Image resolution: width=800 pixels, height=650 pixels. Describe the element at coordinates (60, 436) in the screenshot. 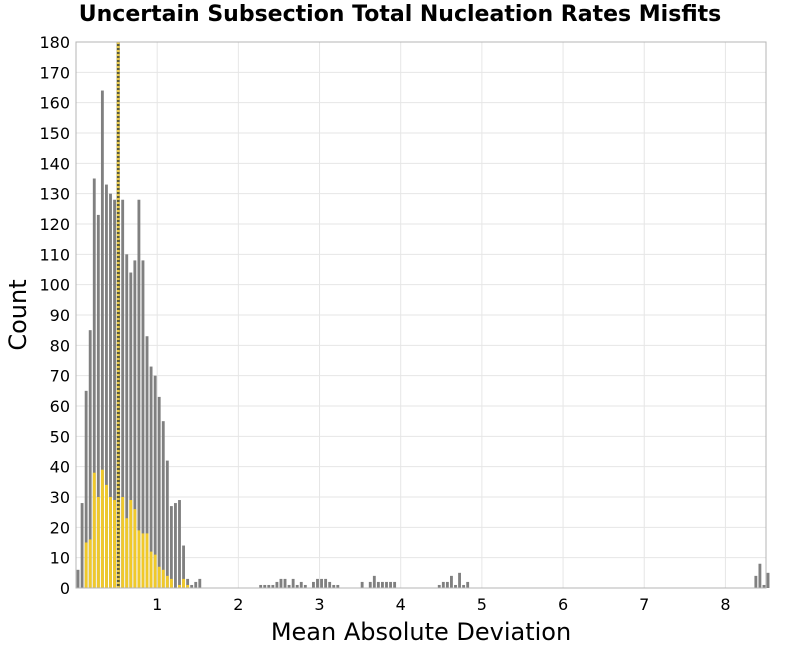

I see `y-tick-label: 50` at that location.